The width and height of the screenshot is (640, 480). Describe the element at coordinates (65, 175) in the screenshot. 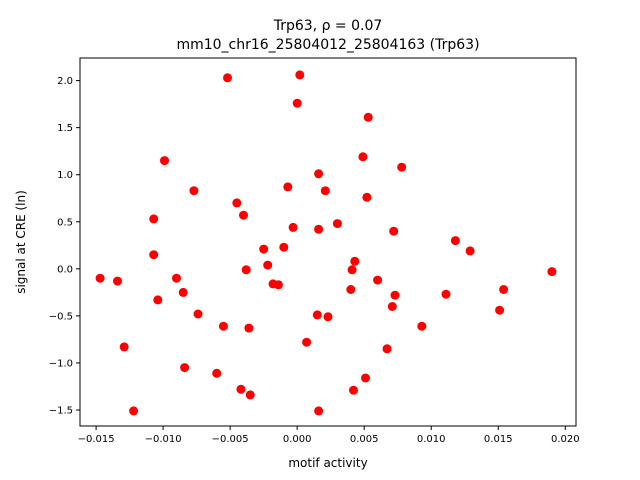

I see `y-tick-label: 1.0` at that location.